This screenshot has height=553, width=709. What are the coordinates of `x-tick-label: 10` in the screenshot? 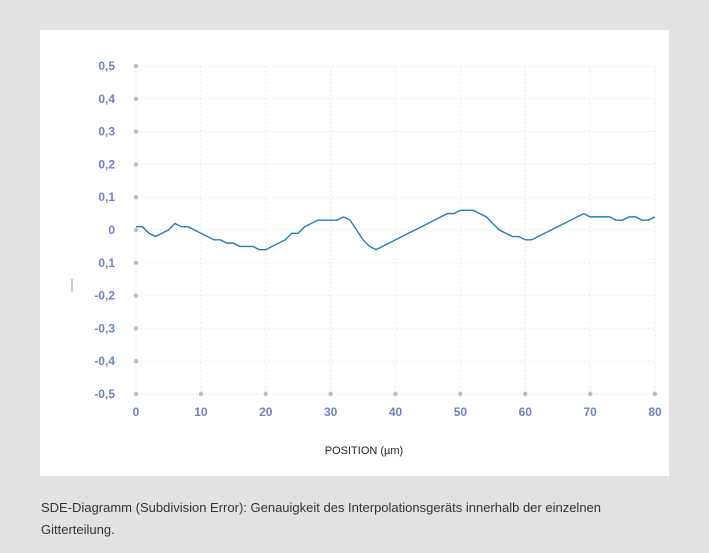 It's located at (201, 412).